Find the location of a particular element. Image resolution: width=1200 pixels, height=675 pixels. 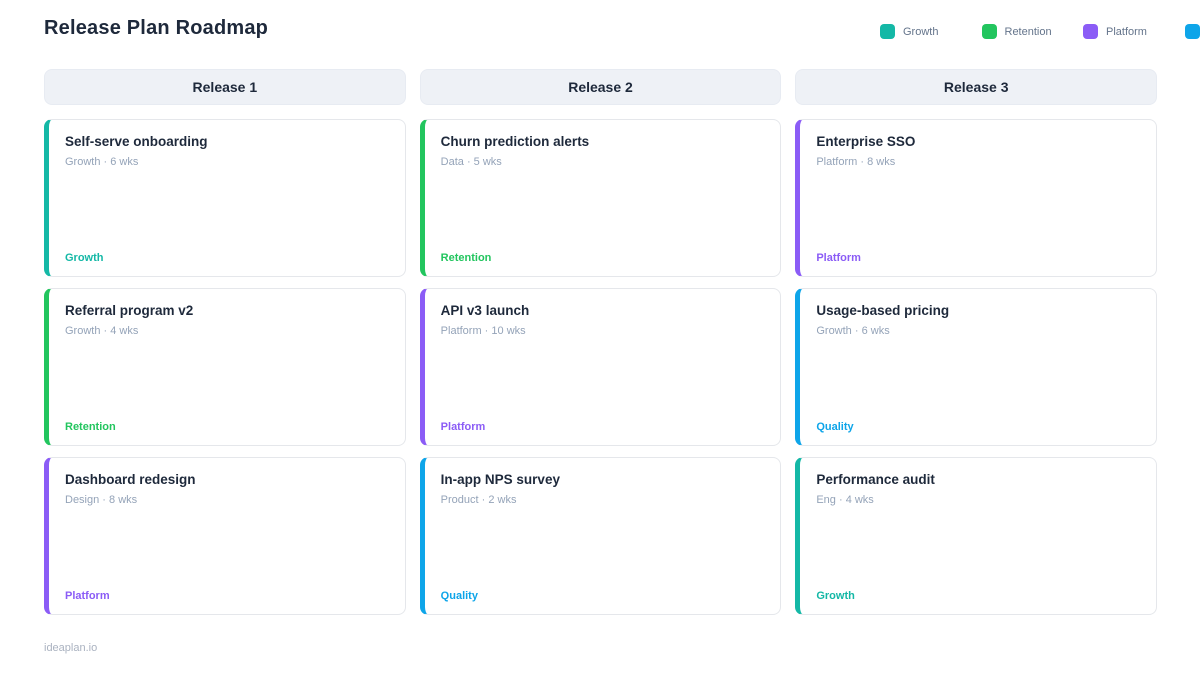

card-meta: Product · 2 wks is located at coordinates (478, 500).